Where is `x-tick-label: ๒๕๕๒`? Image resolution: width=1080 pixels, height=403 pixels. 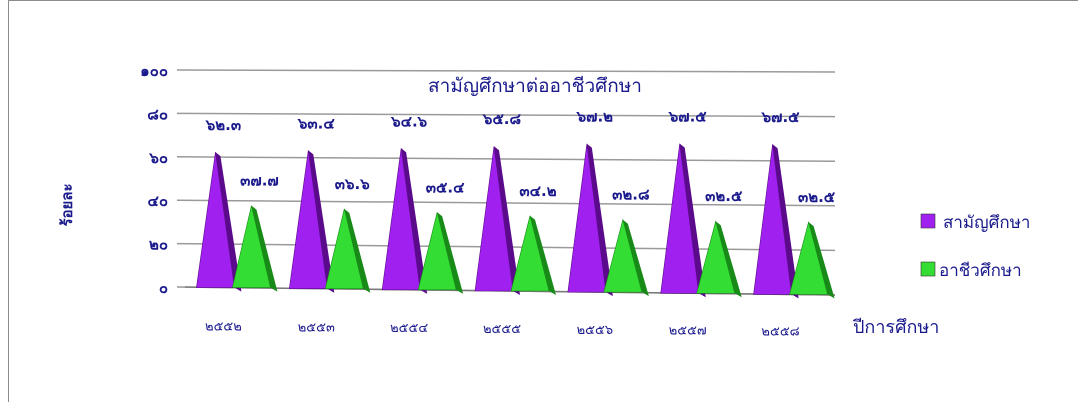 x-tick-label: ๒๕๕๒ is located at coordinates (223, 326).